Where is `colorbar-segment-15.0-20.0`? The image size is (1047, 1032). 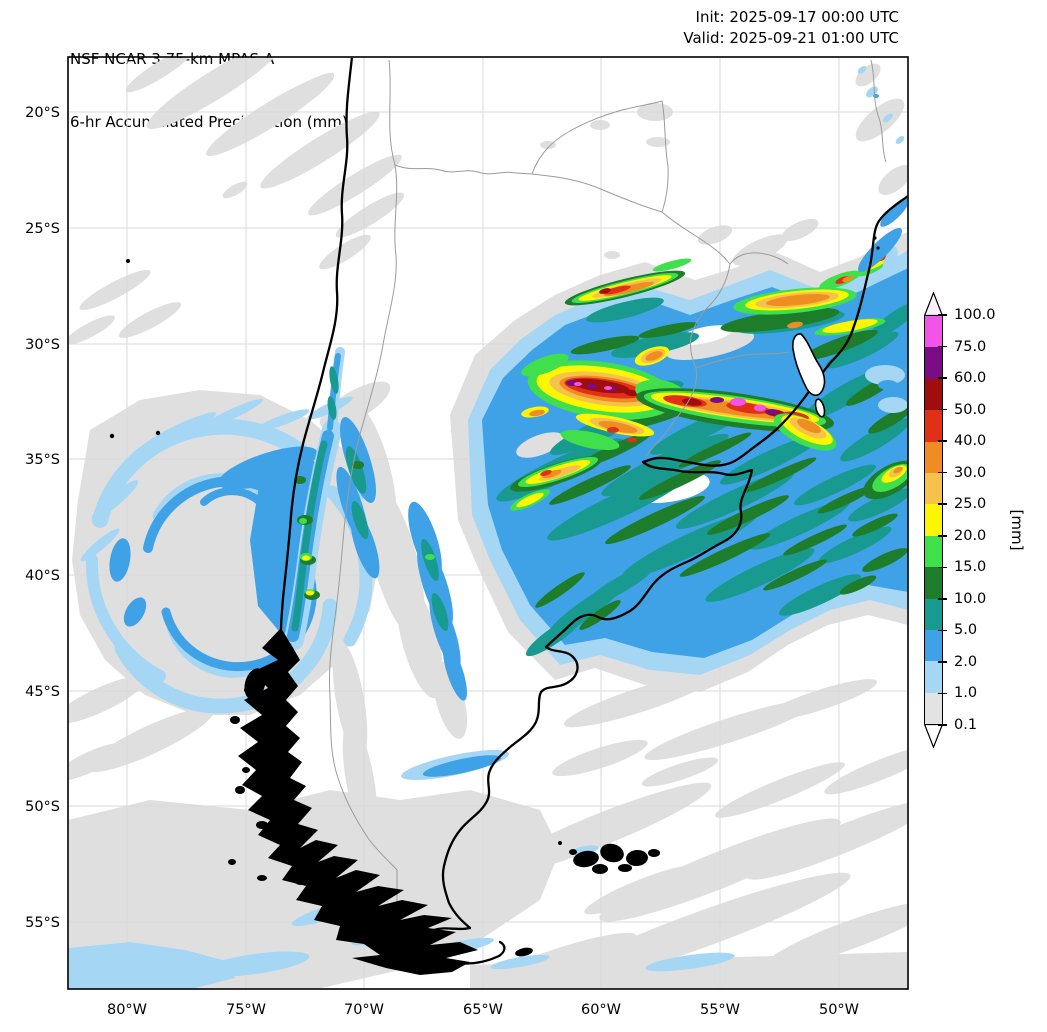 colorbar-segment-15.0-20.0 is located at coordinates (933, 551).